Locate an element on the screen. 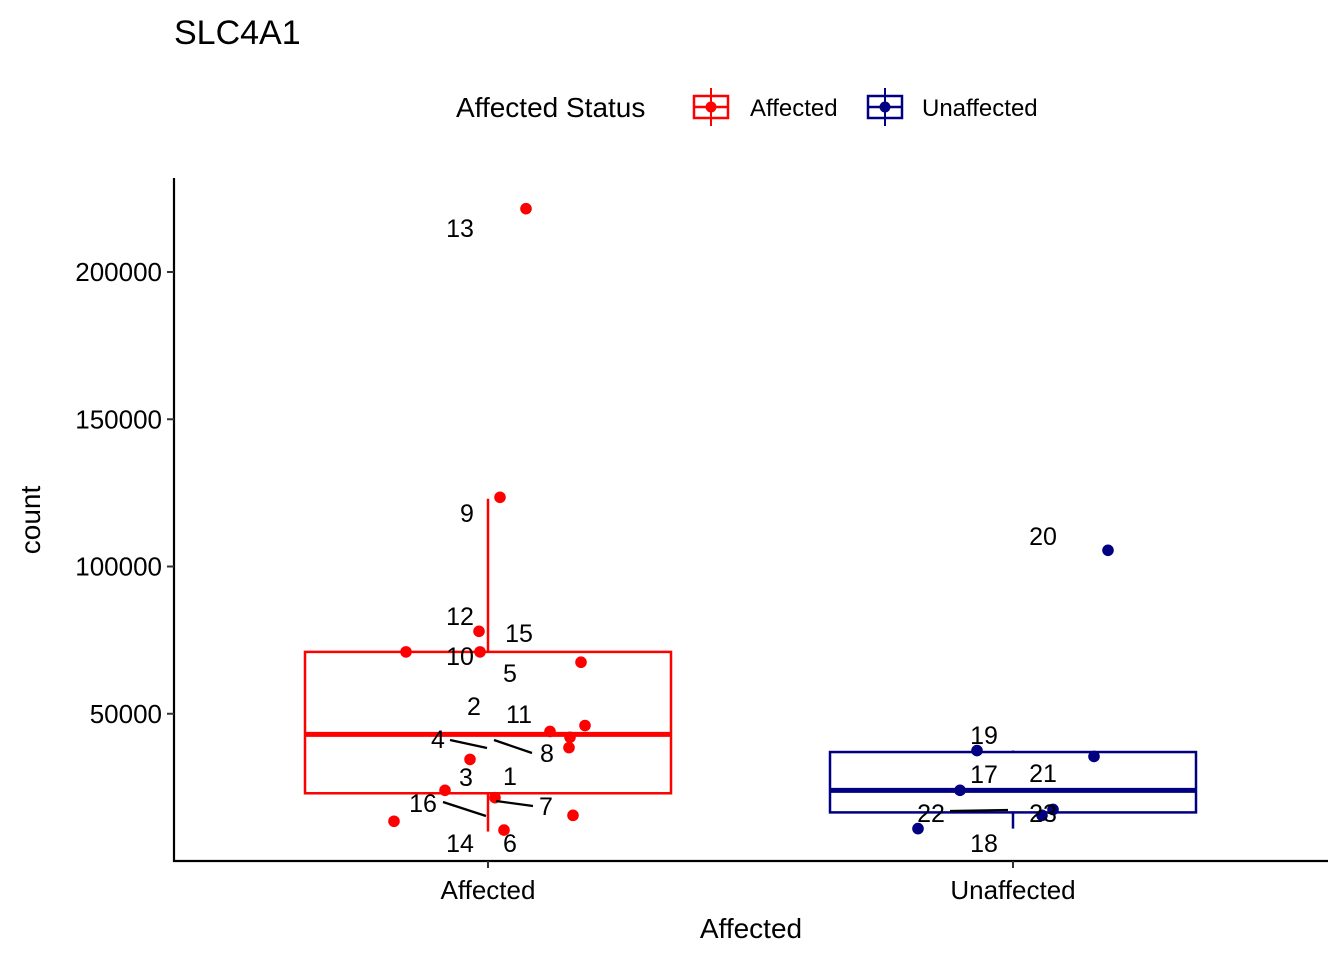 The image size is (1344, 960). y-tick-label: 50000 is located at coordinates (126, 714).